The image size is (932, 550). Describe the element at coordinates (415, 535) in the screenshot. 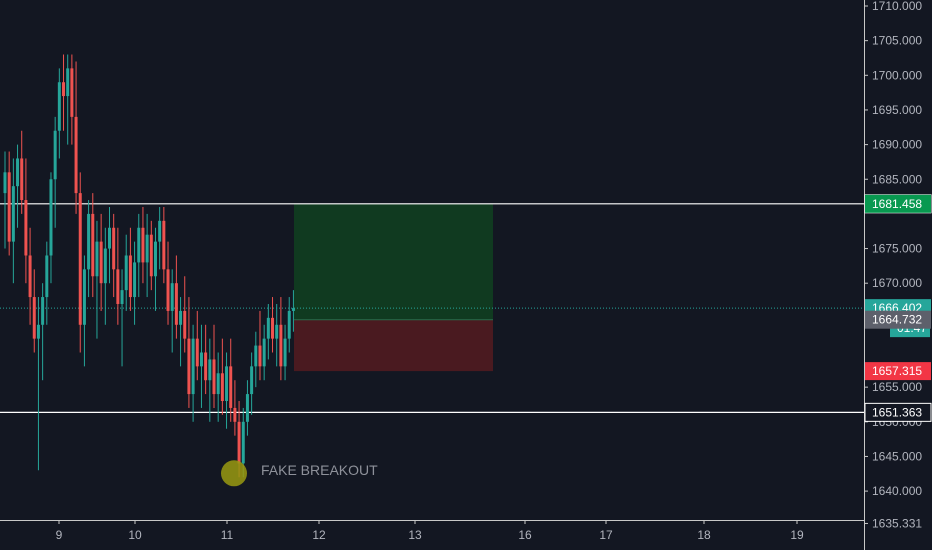

I see `time-tick-label: 13` at that location.